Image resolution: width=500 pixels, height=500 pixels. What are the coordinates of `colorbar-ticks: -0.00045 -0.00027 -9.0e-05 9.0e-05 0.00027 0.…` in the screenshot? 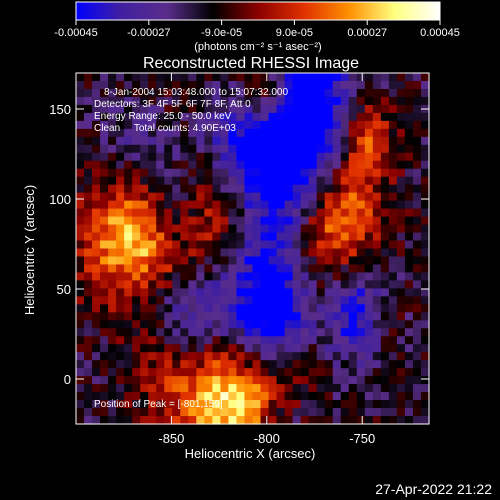 It's located at (257, 29).